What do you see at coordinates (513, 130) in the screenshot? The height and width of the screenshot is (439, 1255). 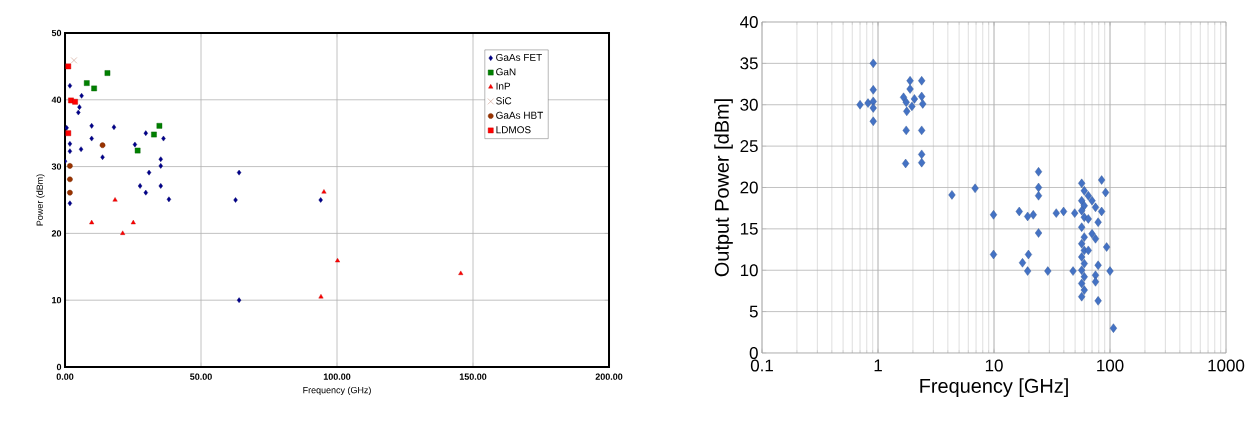 I see `legend-label: LDMOS` at bounding box center [513, 130].